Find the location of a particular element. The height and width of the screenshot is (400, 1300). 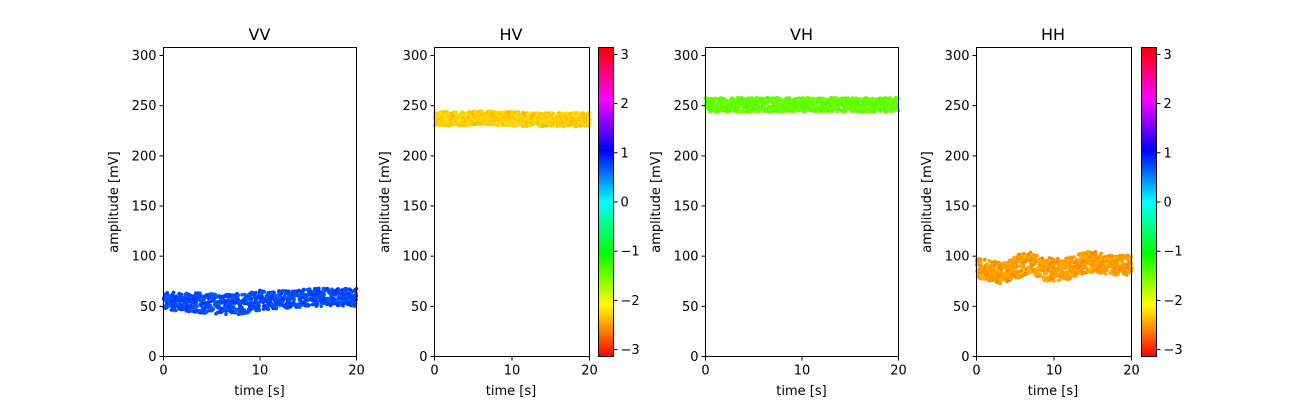

scatter-points is located at coordinates (260, 301).